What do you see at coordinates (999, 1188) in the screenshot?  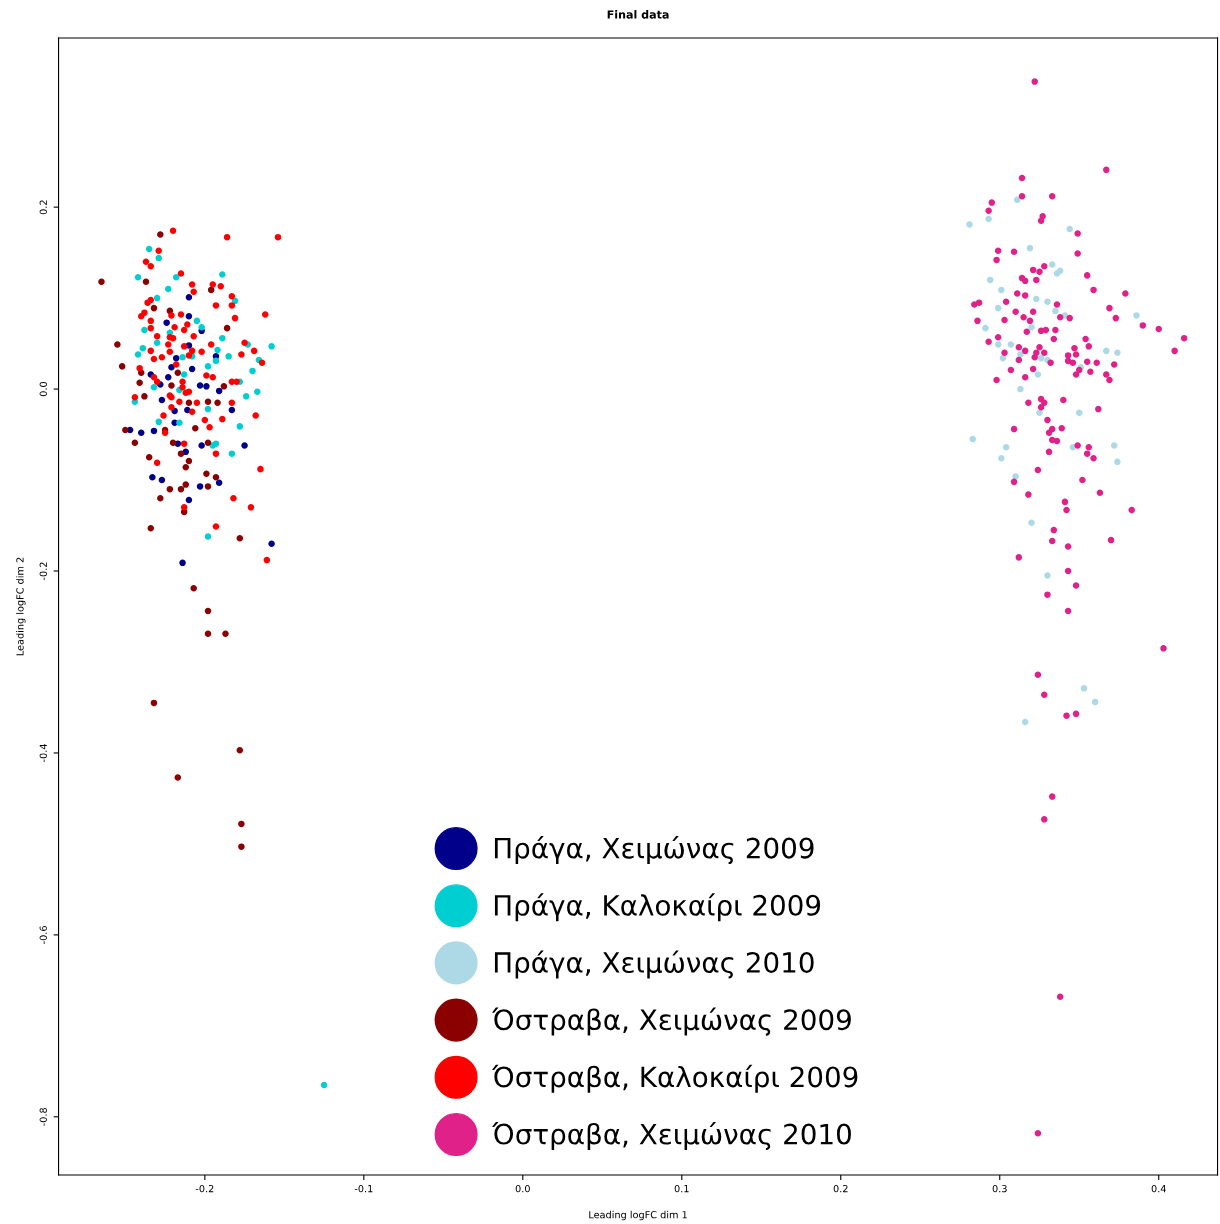 I see `x-tick-label: 0.3` at bounding box center [999, 1188].